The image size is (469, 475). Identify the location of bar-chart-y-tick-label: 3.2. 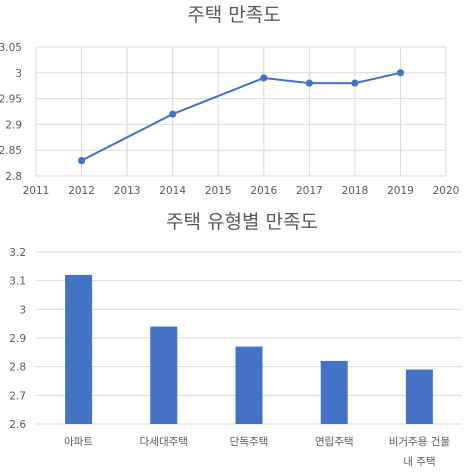
(17, 253).